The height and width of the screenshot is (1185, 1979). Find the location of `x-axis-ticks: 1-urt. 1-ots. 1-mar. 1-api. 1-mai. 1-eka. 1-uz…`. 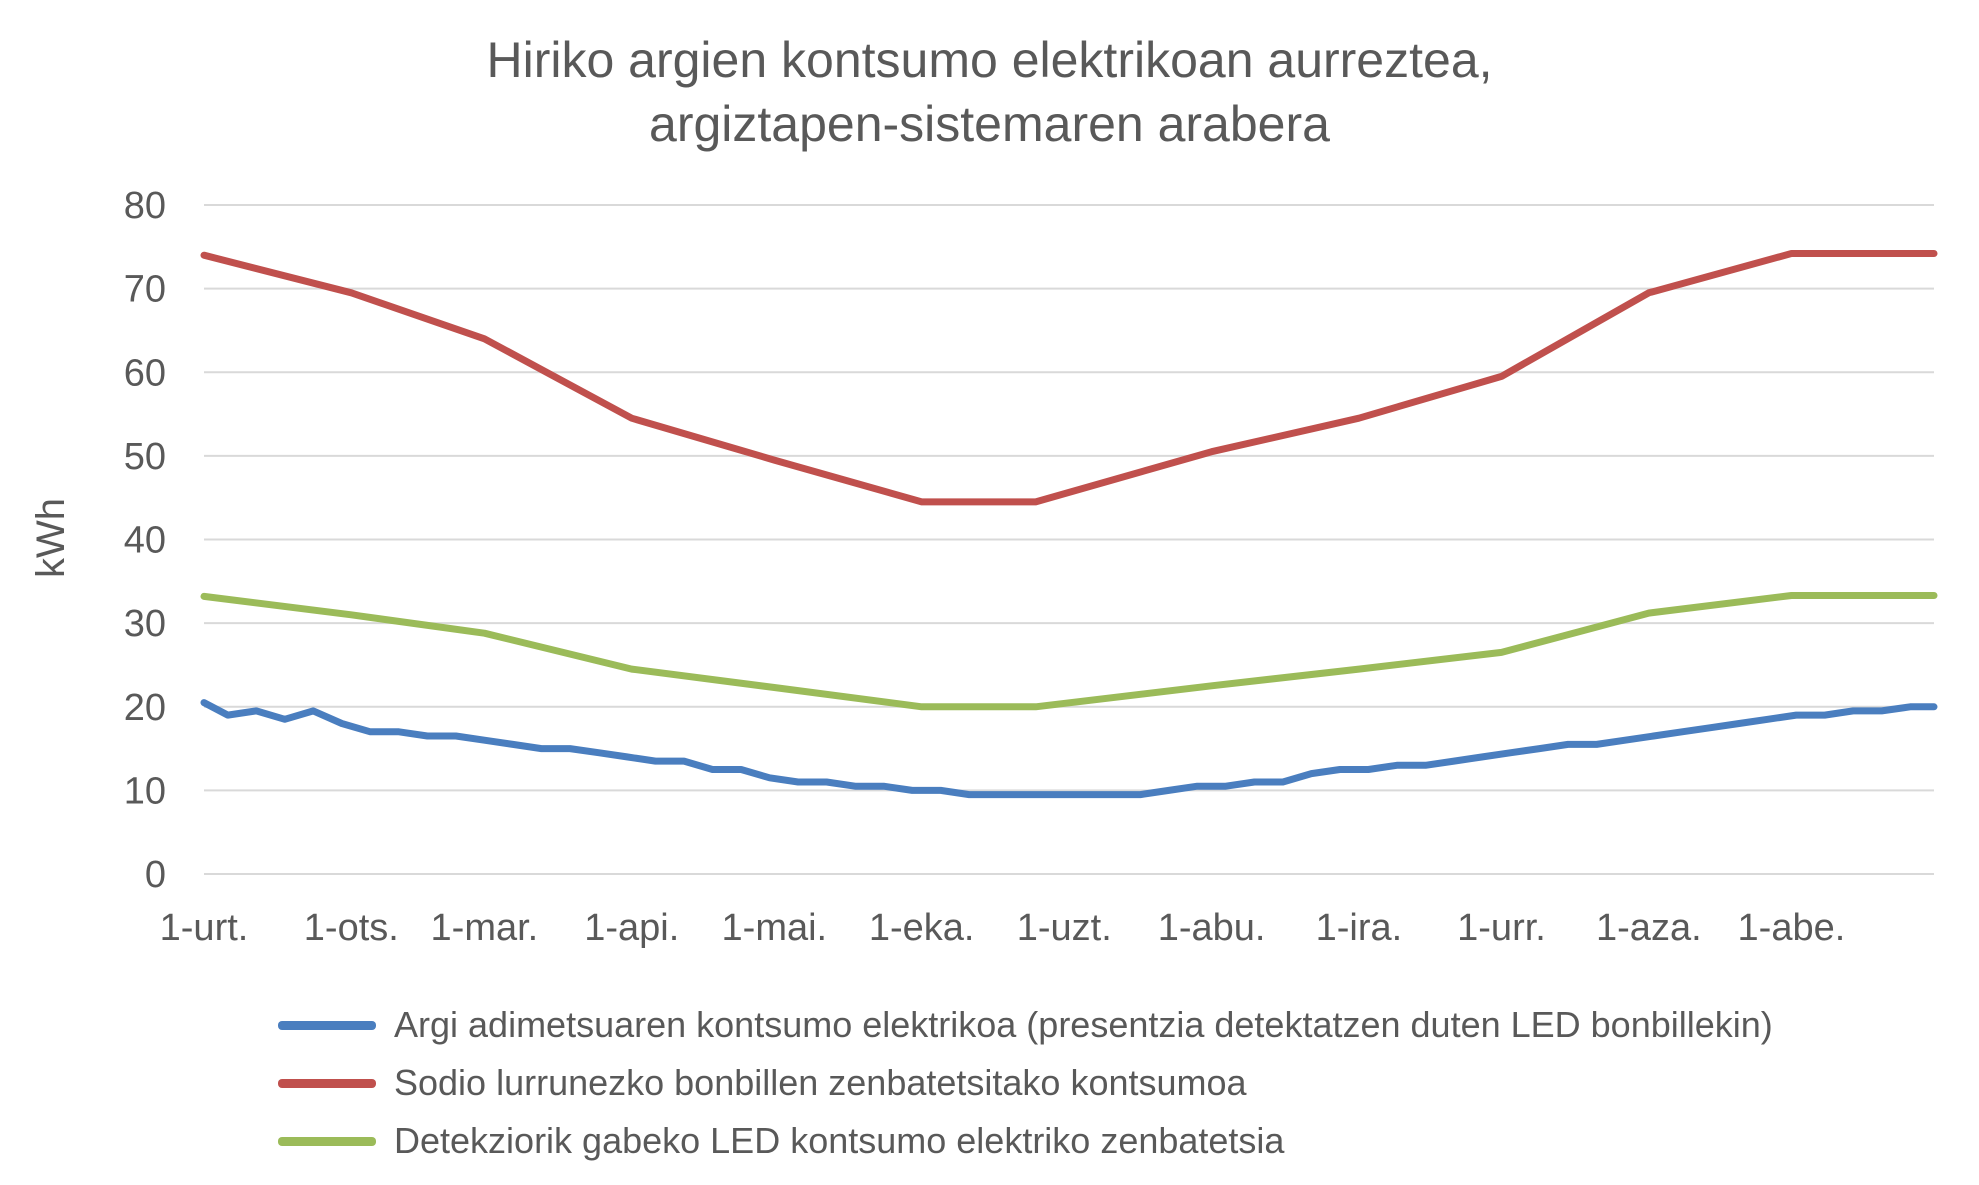

x-axis-ticks: 1-urt. 1-ots. 1-mar. 1-api. 1-mai. 1-eka. 1-uz… is located at coordinates (1003, 928).